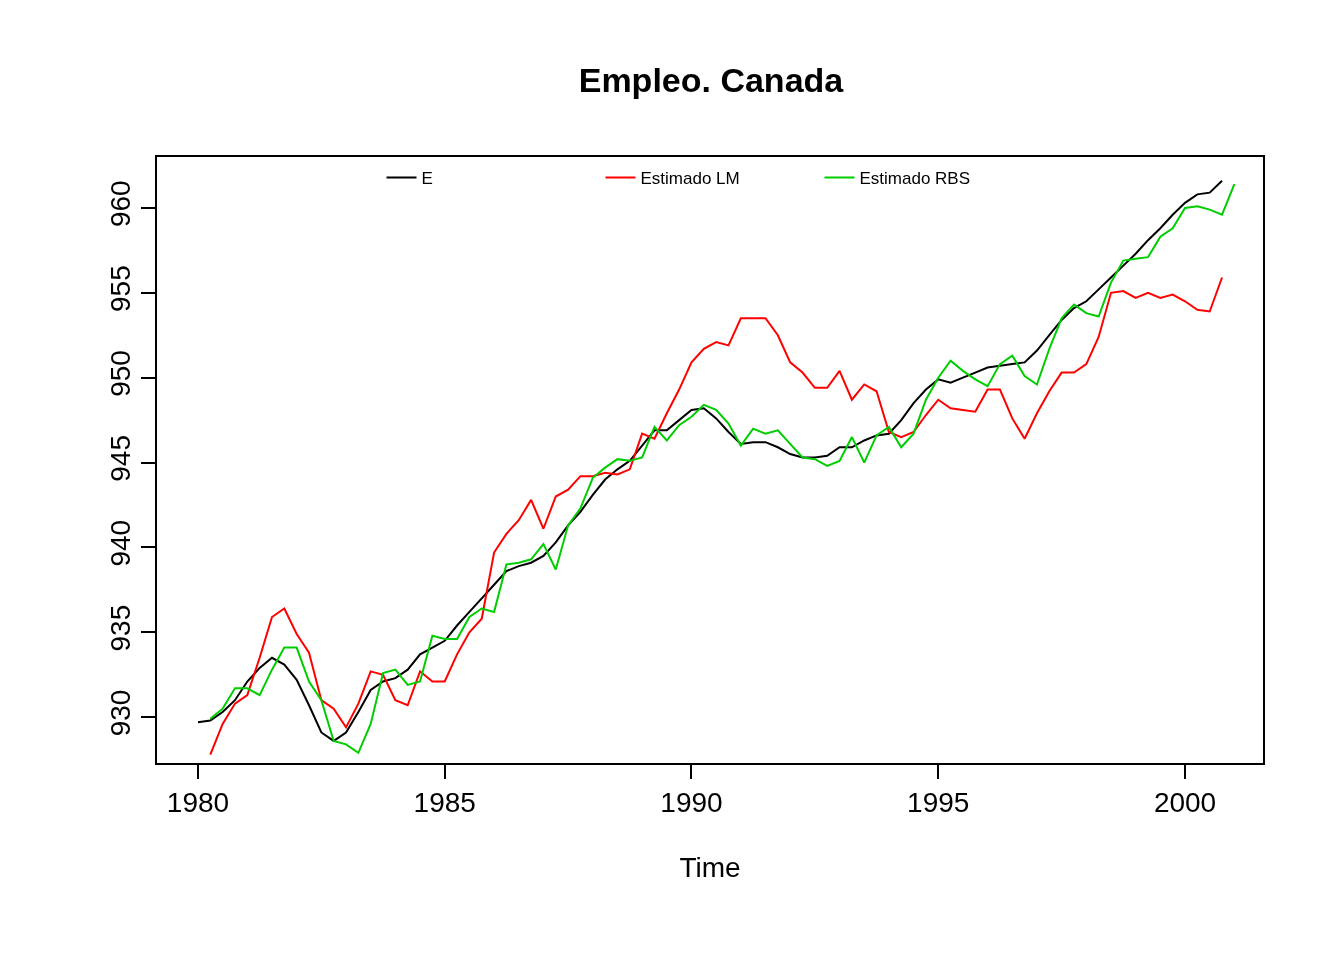 The width and height of the screenshot is (1344, 960). I want to click on legend-label: Estimado LM, so click(690, 179).